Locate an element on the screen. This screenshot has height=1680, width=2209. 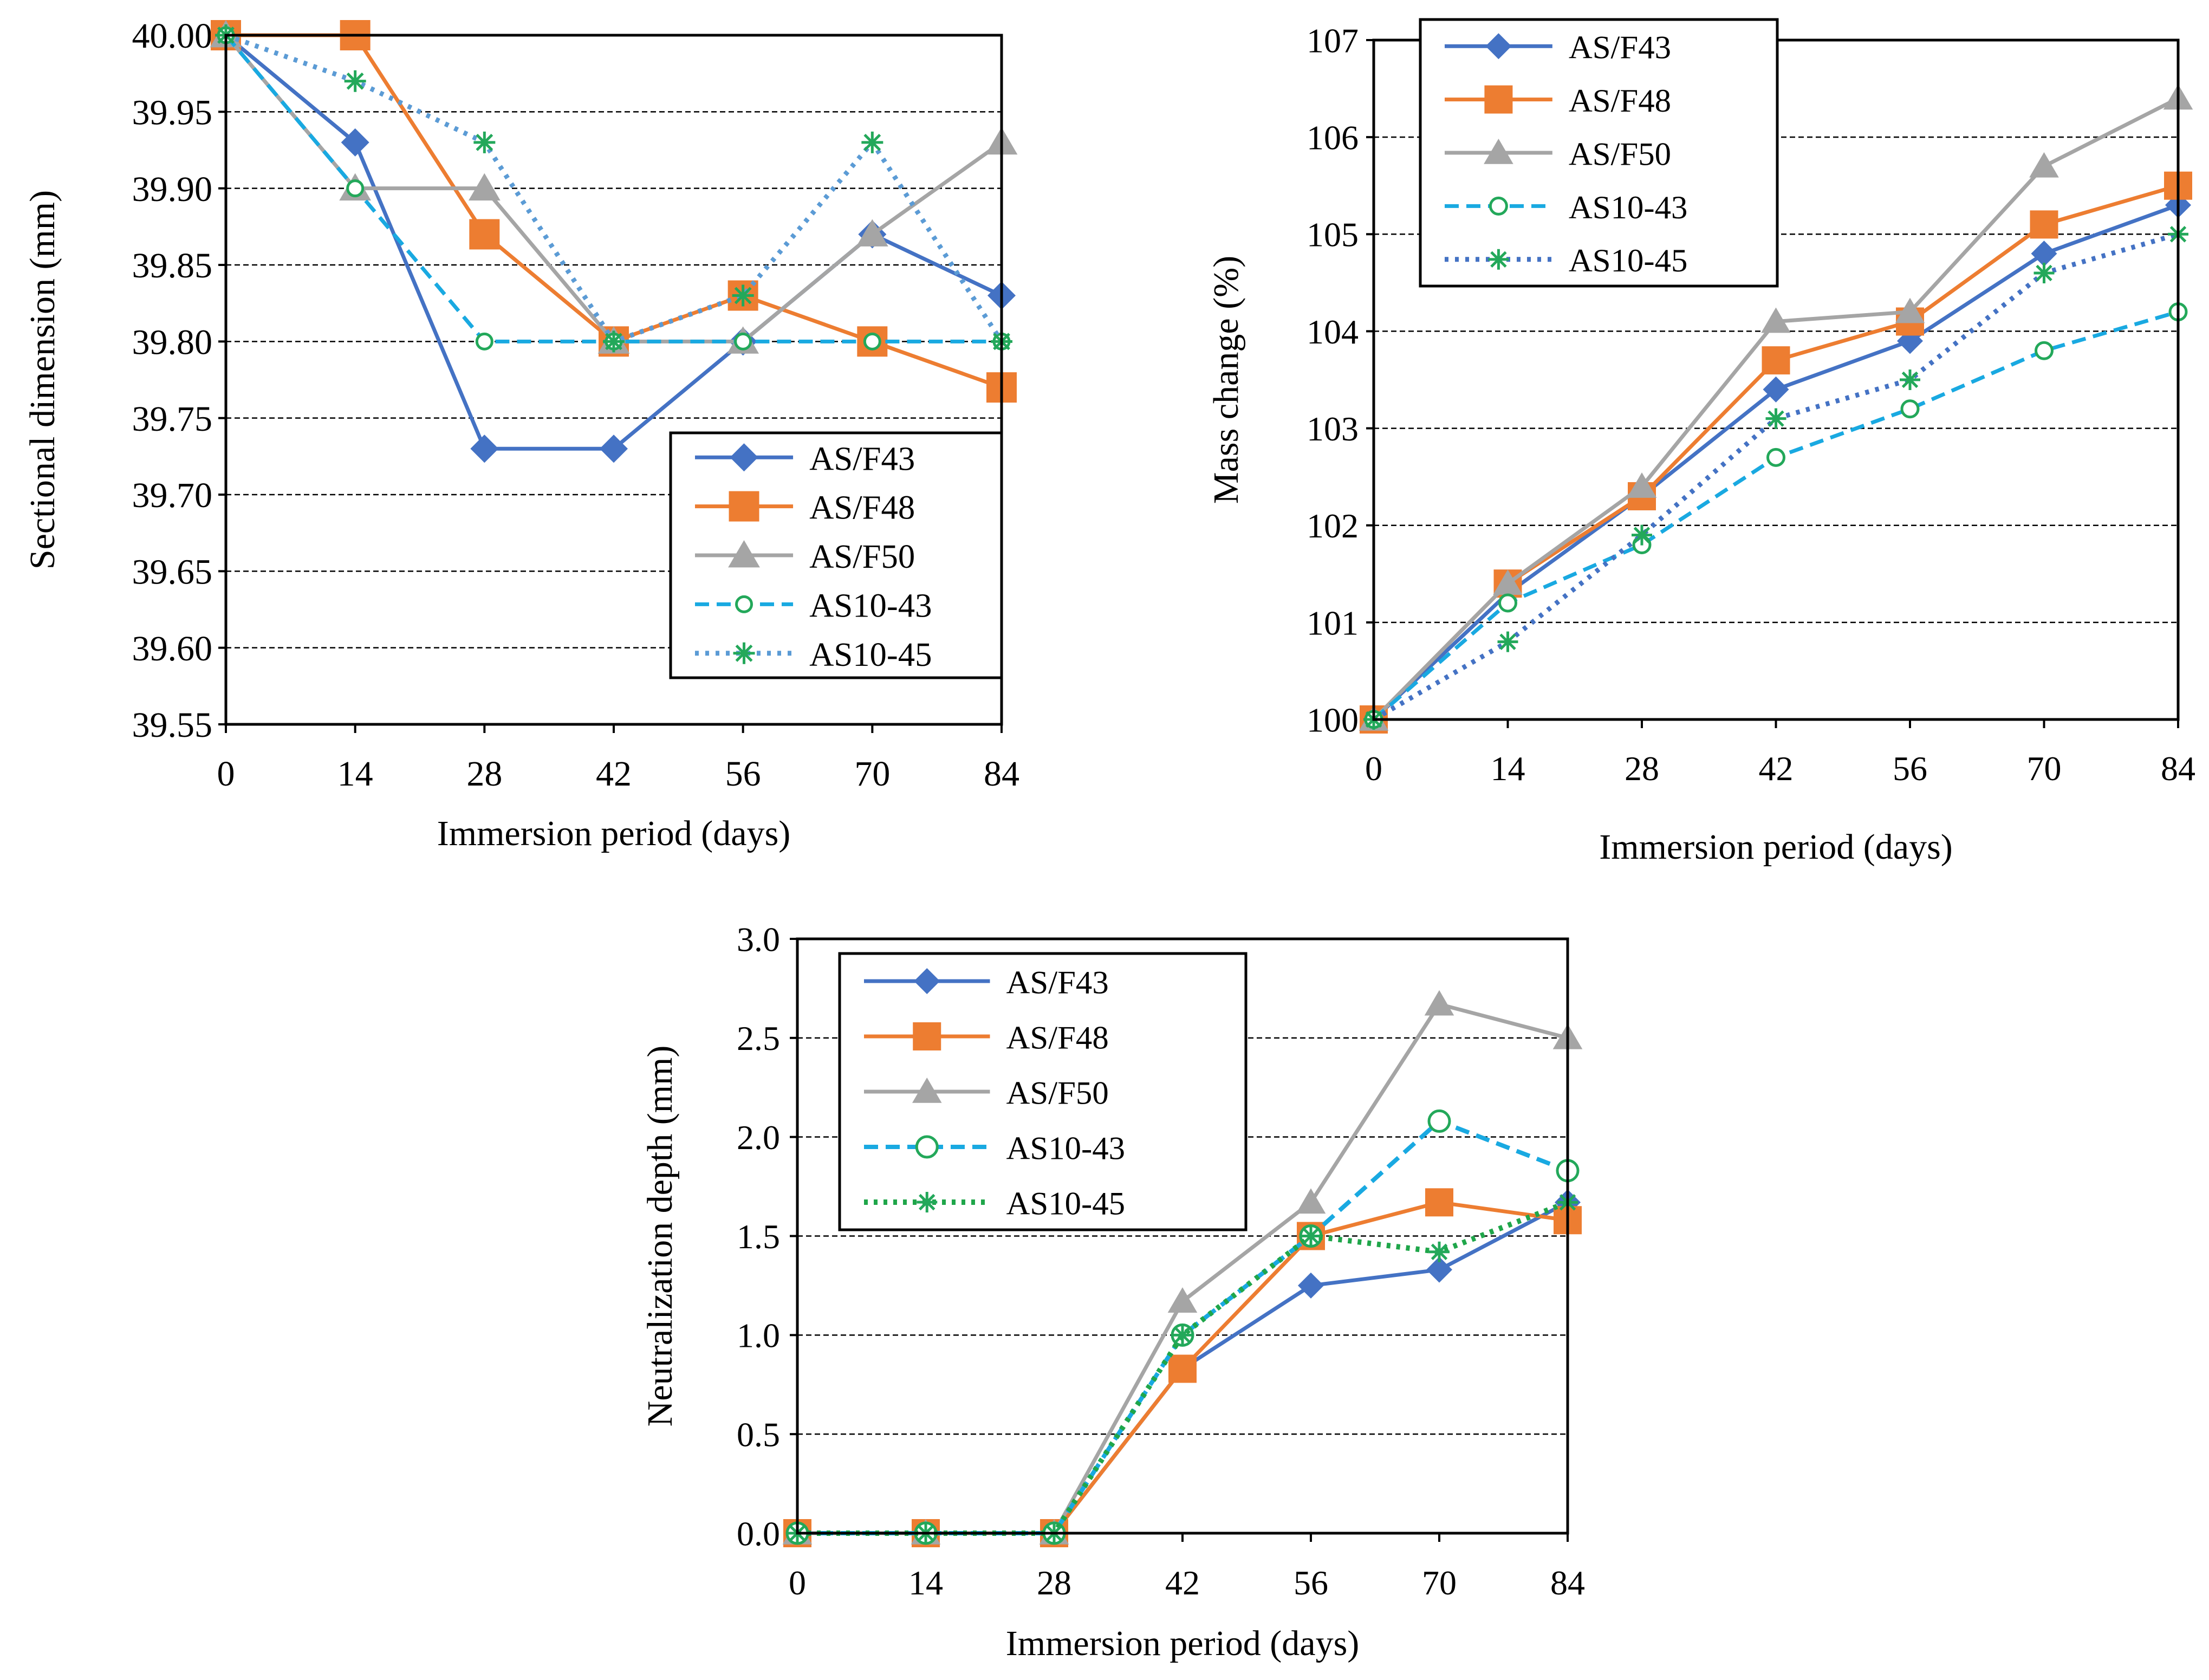
series-as-f50 is located at coordinates (614, 187).